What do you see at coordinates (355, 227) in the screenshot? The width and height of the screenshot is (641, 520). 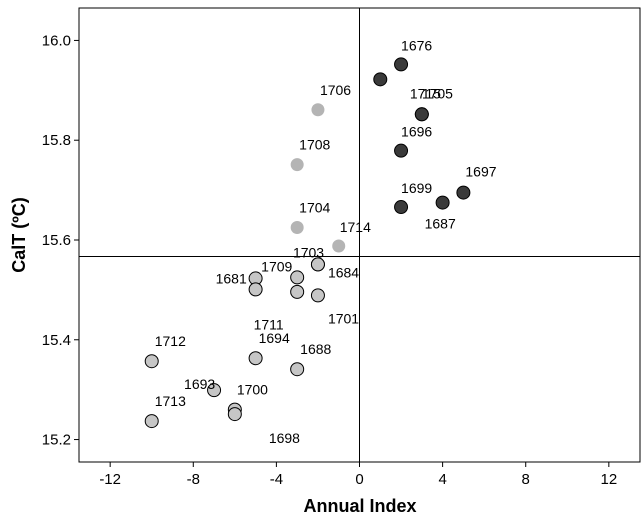 I see `point-label: 1714` at bounding box center [355, 227].